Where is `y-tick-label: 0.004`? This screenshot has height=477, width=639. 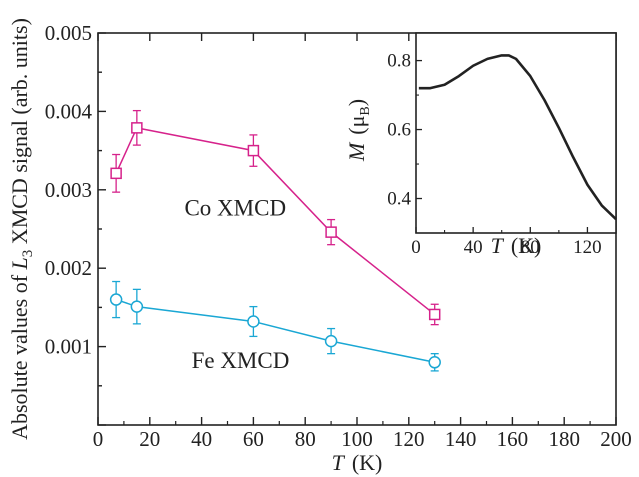 y-tick-label: 0.004 is located at coordinates (69, 111).